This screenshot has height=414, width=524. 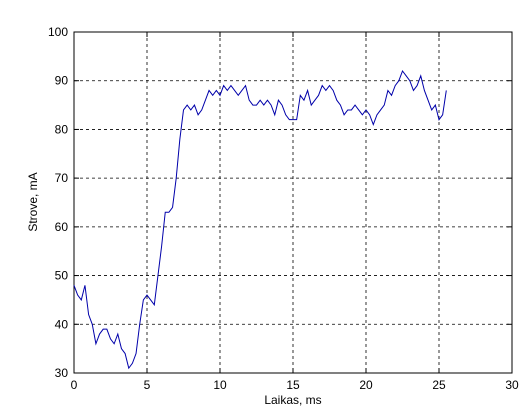 I want to click on y-tick-label: 30, so click(x=62, y=373).